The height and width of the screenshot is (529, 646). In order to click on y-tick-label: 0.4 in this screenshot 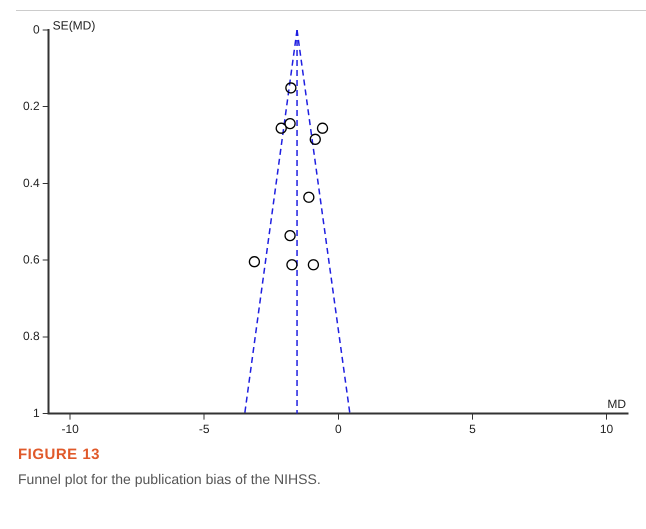, I will do `click(31, 183)`.